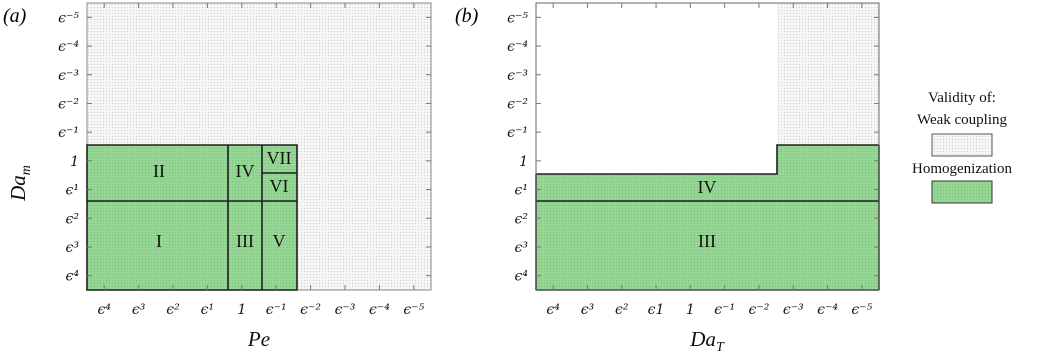  What do you see at coordinates (962, 169) in the screenshot?
I see `legend-label-homogenization: Homogenization` at bounding box center [962, 169].